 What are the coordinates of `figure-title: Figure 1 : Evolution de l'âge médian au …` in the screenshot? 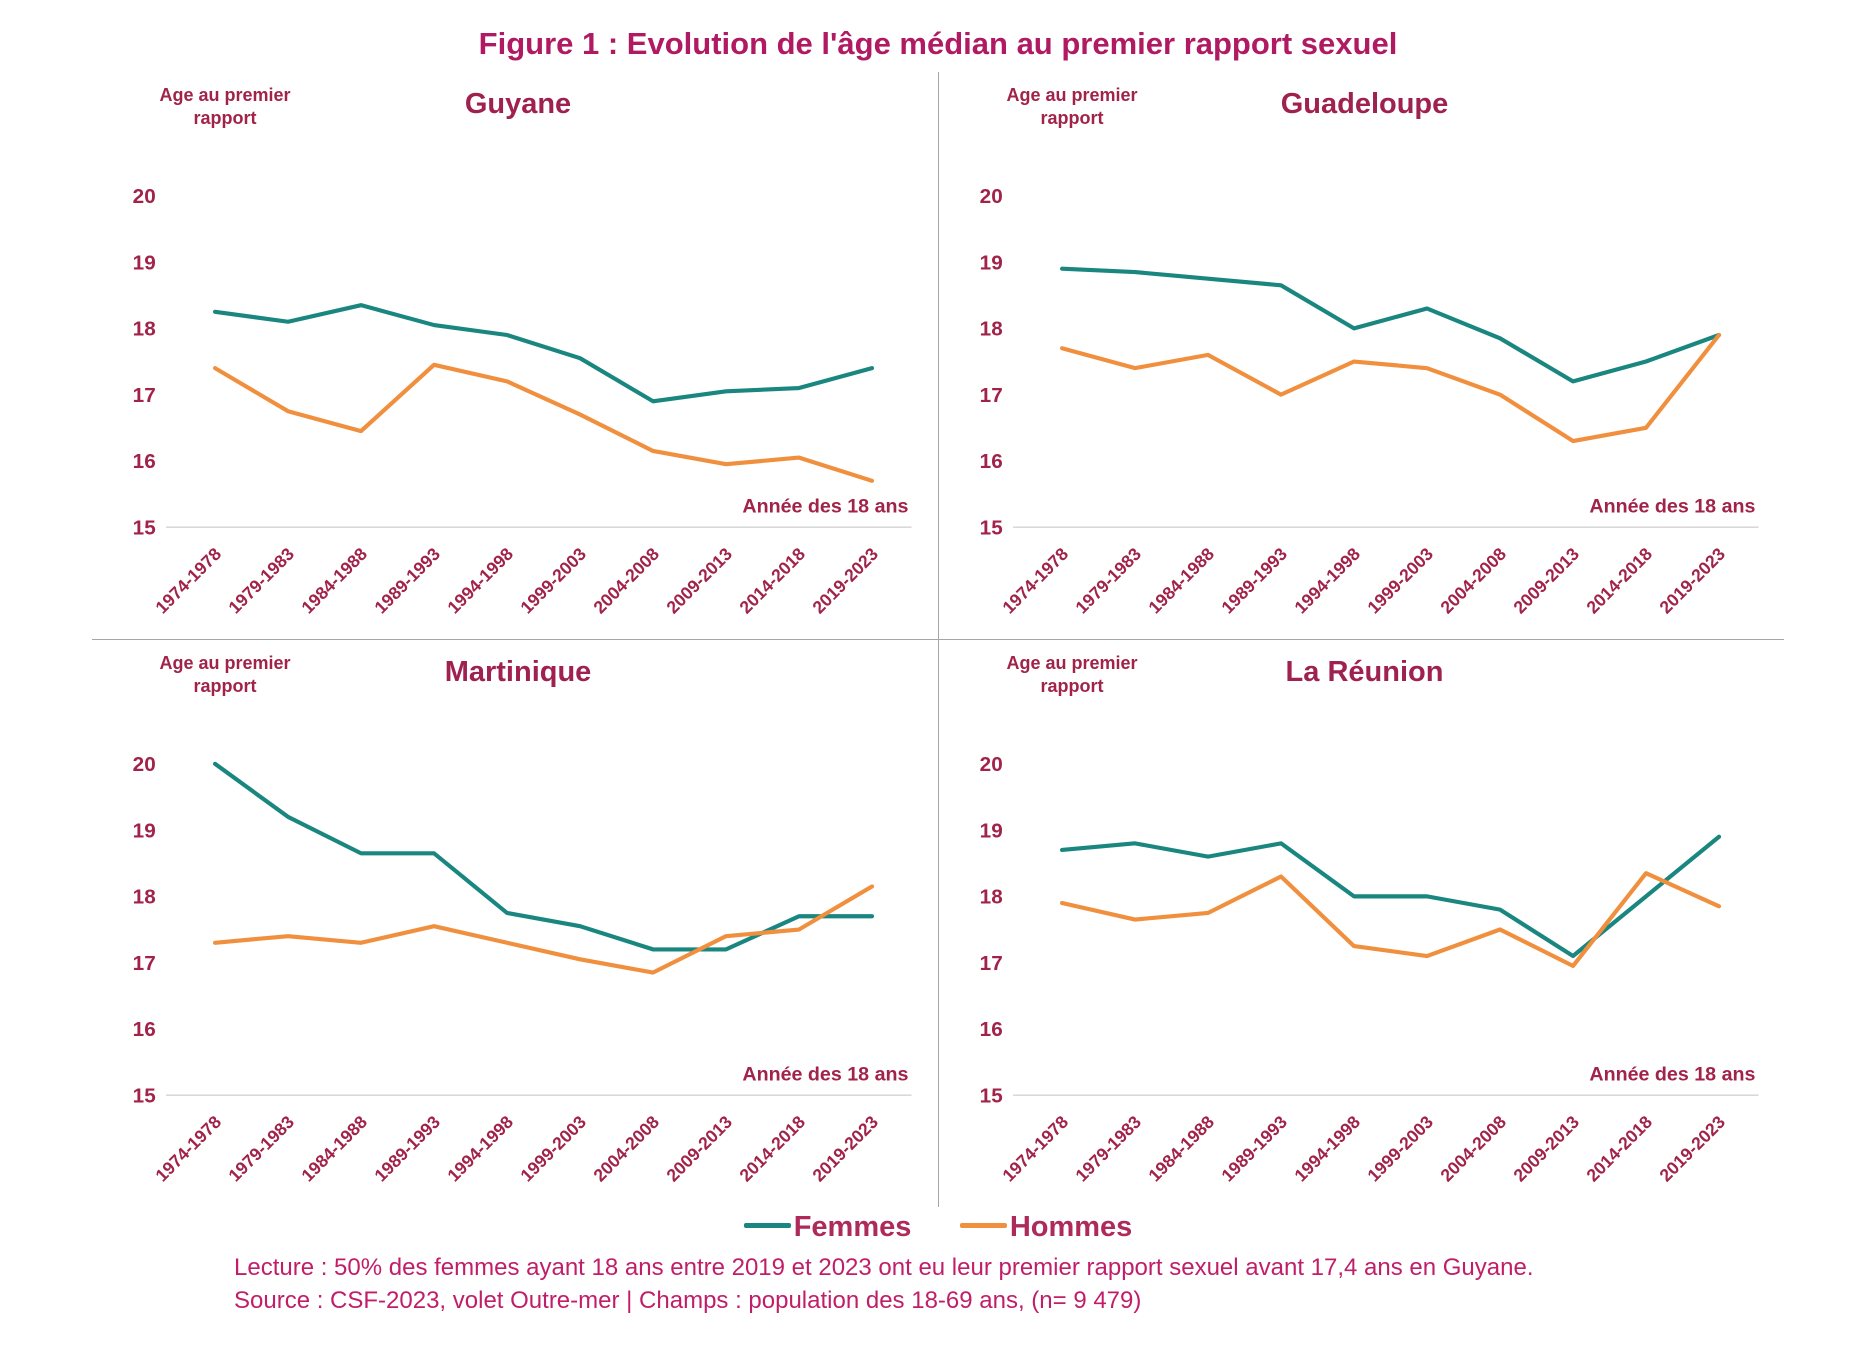 It's located at (938, 43).